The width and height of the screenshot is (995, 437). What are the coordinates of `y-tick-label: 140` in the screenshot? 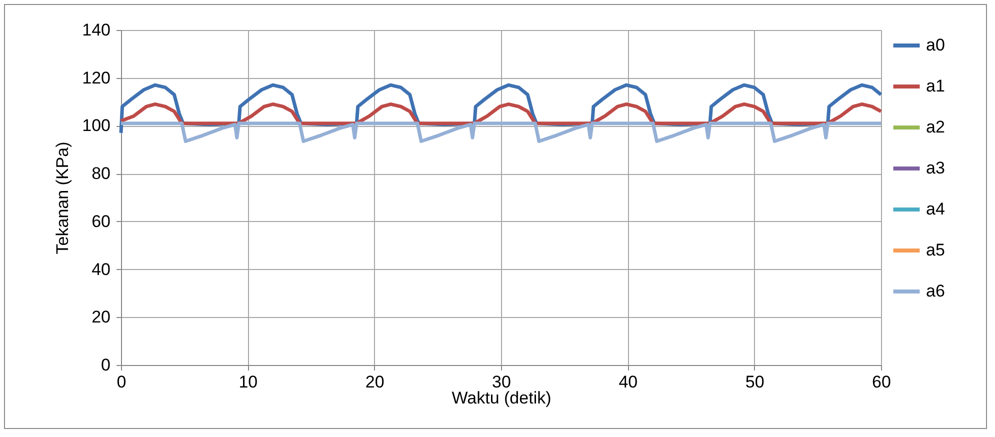 It's located at (96, 30).